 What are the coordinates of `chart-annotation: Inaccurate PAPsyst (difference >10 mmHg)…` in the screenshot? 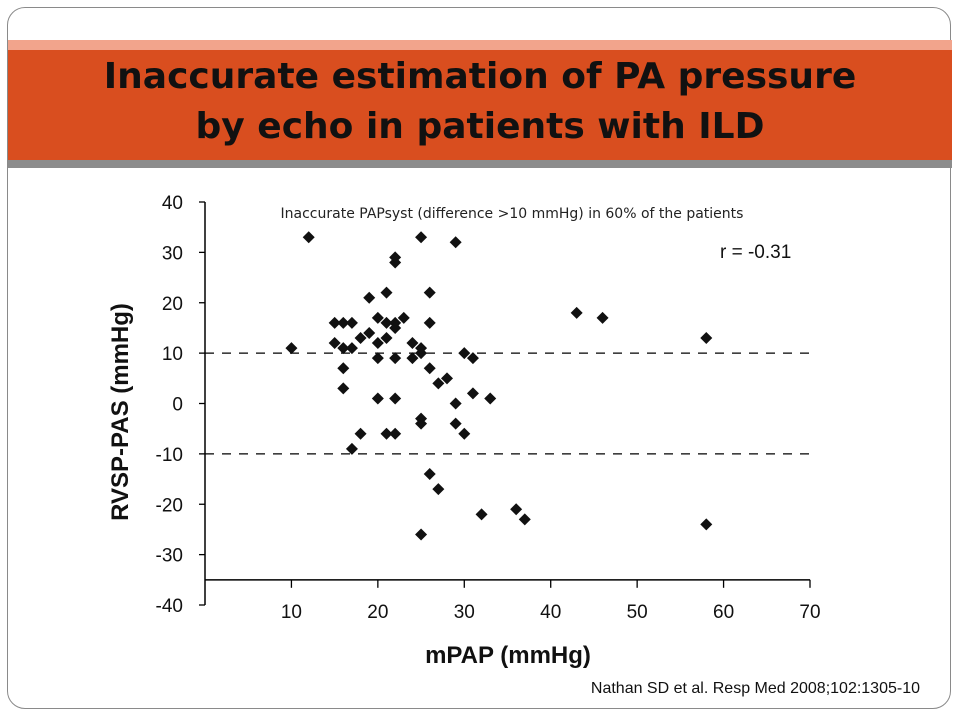 It's located at (512, 214).